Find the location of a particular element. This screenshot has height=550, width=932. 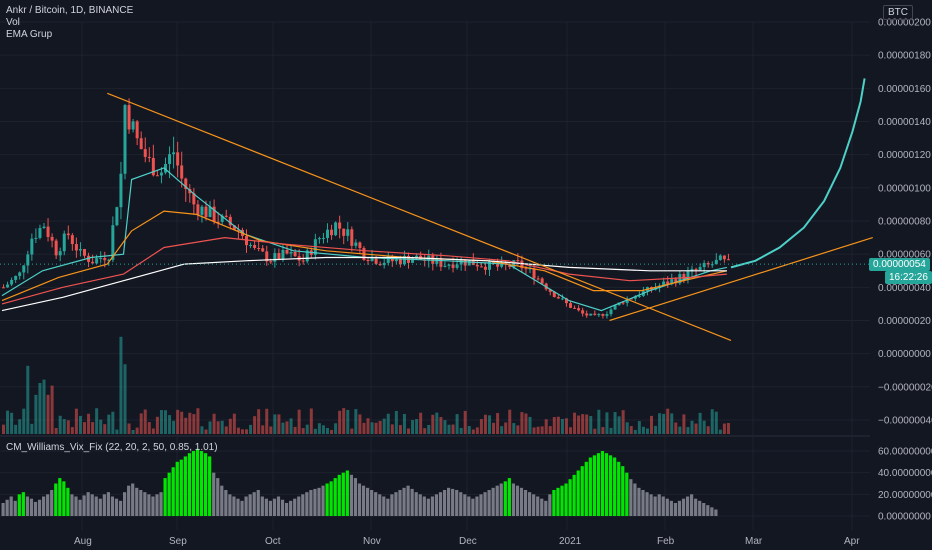

vix-fix-histogram is located at coordinates (359, 482).